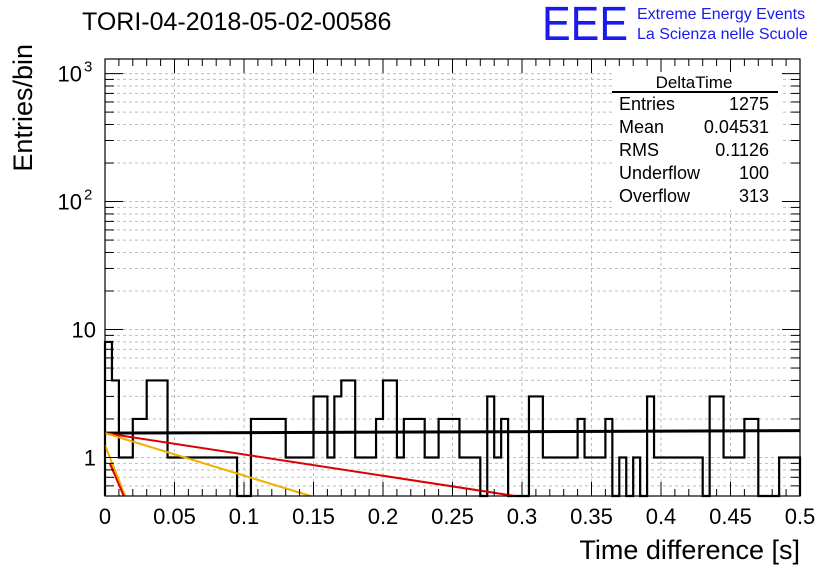 The image size is (836, 572). What do you see at coordinates (722, 34) in the screenshot?
I see `logo-line-2: La Scienza nelle Scuole` at bounding box center [722, 34].